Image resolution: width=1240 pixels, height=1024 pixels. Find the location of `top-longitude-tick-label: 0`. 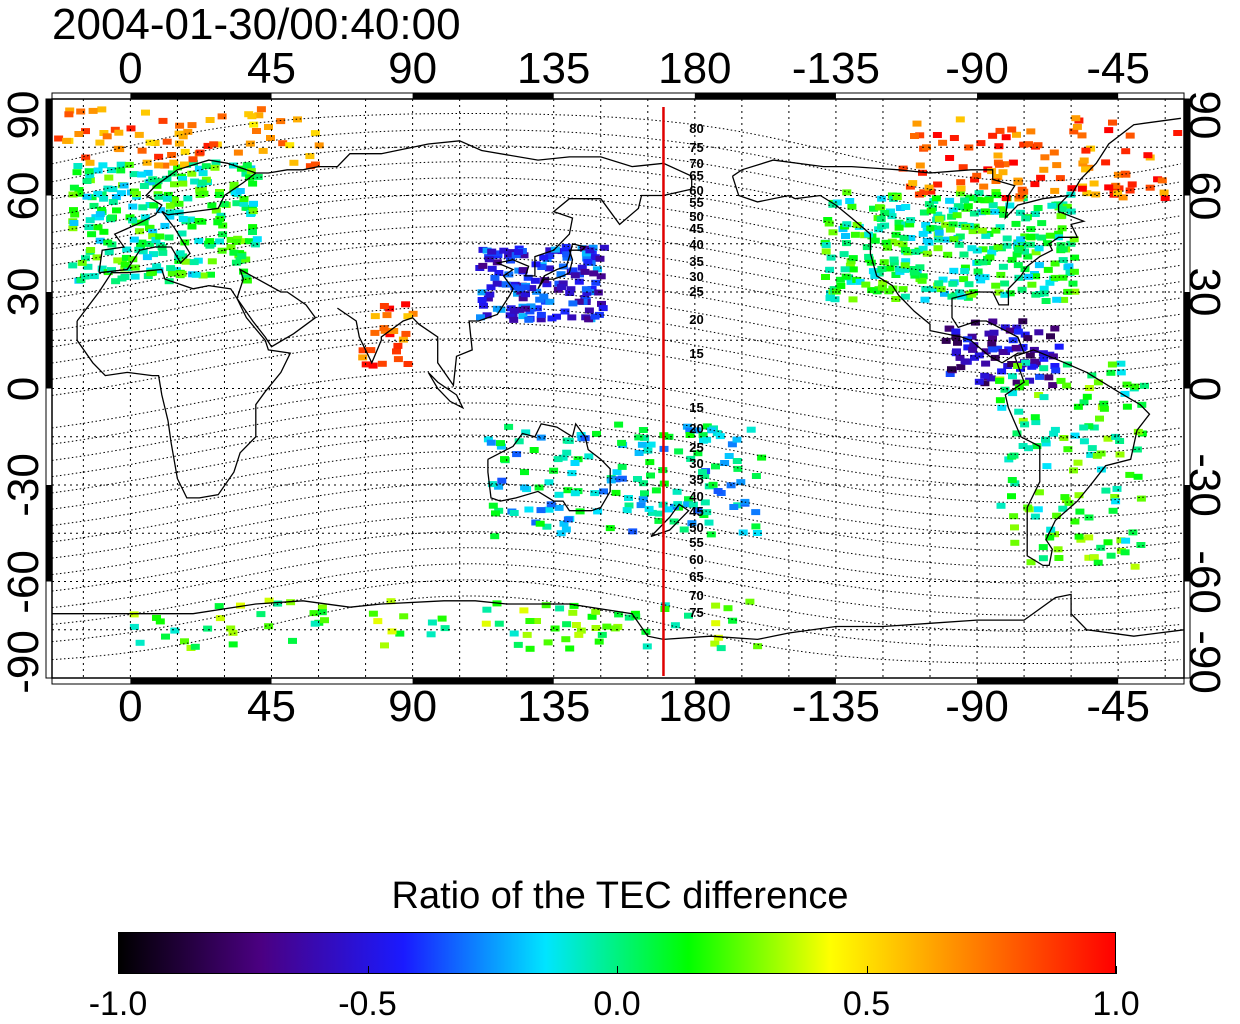

top-longitude-tick-label: 0 is located at coordinates (130, 68).